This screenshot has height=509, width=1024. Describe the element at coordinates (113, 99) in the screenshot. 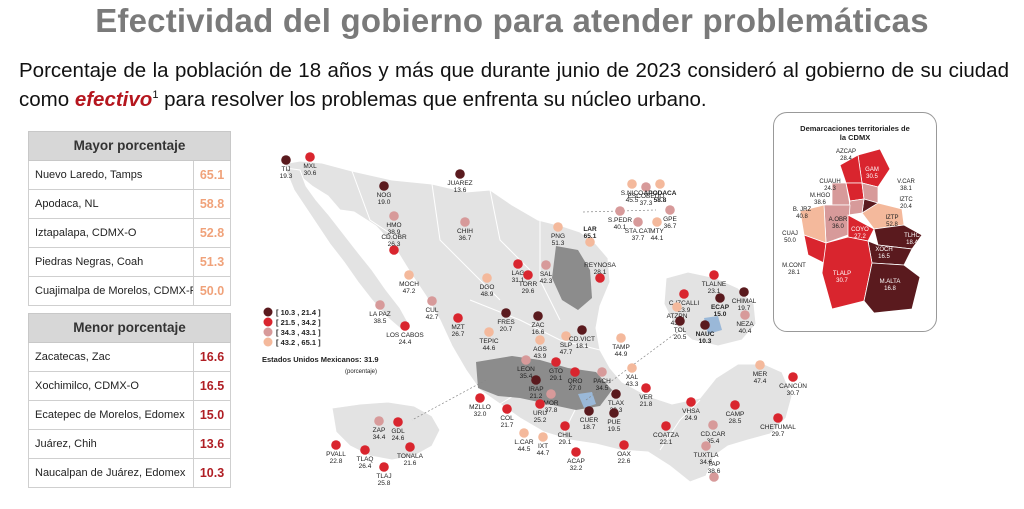

I see `subtitle-highlight: efectivo` at that location.